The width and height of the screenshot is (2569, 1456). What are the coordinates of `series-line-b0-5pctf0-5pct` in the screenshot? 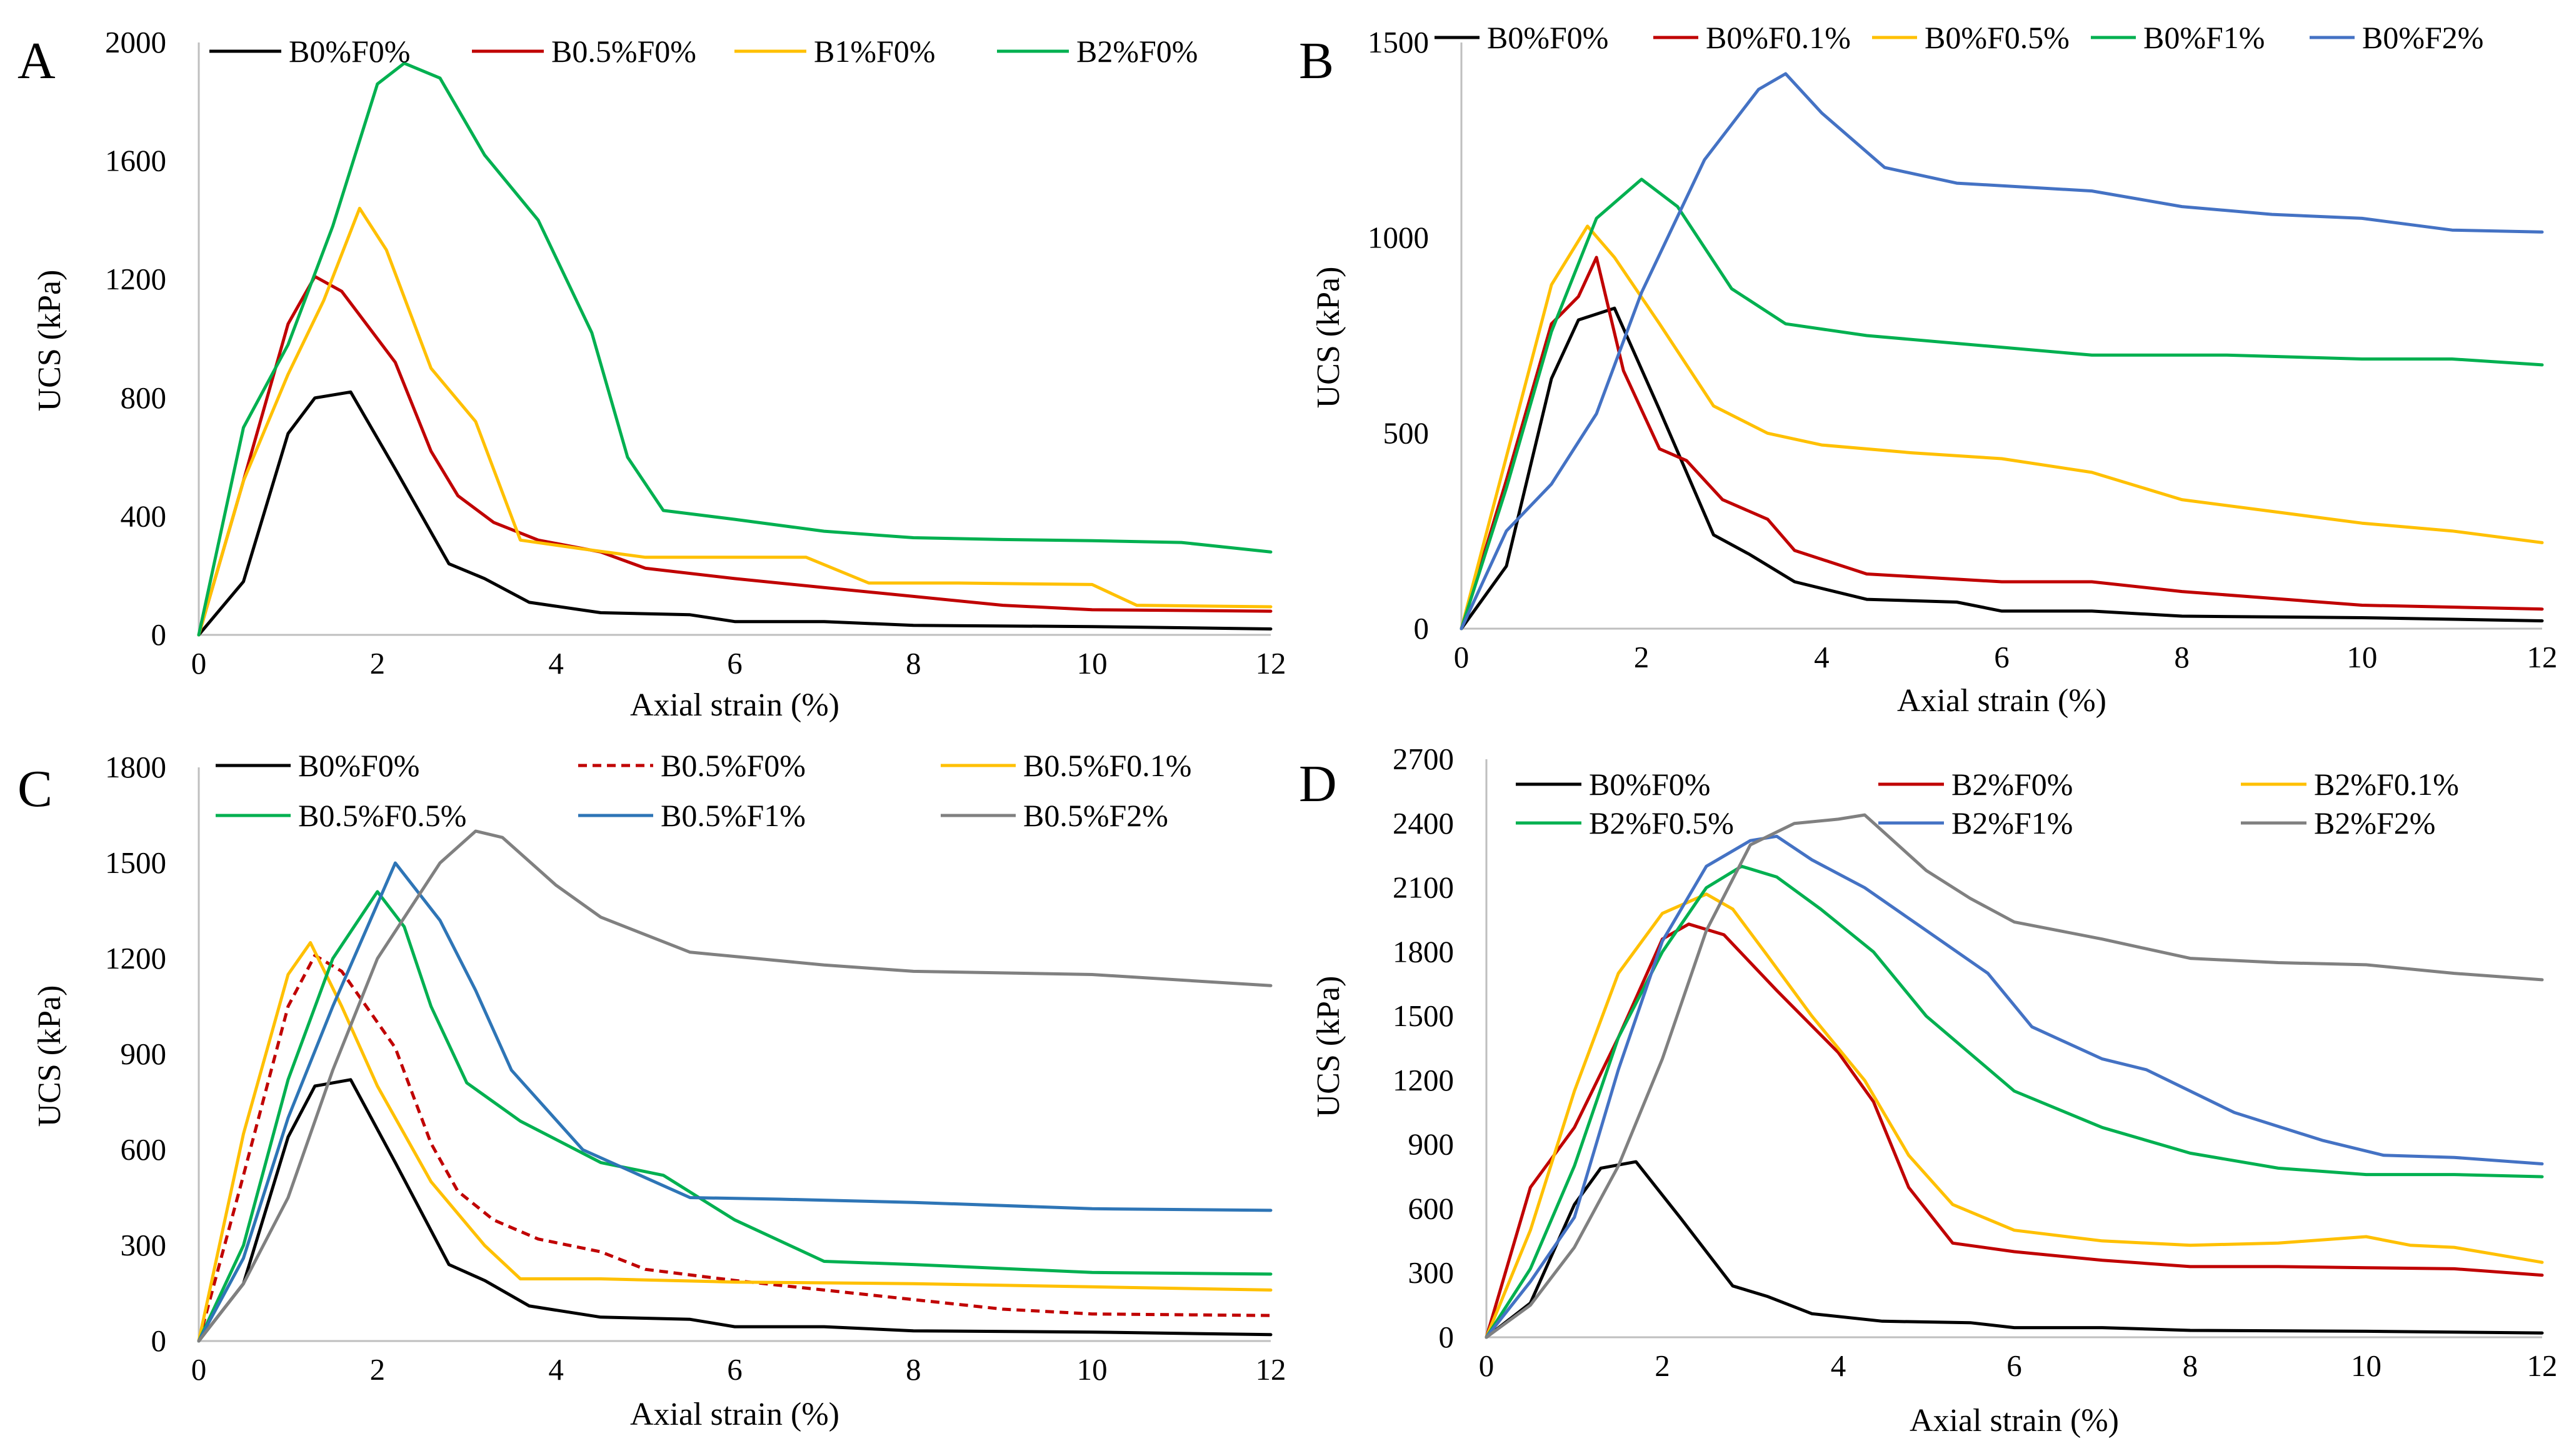 It's located at (735, 1116).